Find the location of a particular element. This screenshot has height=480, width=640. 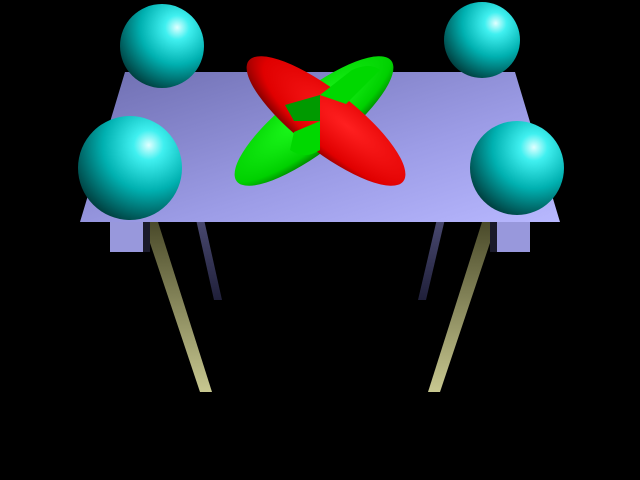

red-ellipsoid is located at coordinates (326, 121).